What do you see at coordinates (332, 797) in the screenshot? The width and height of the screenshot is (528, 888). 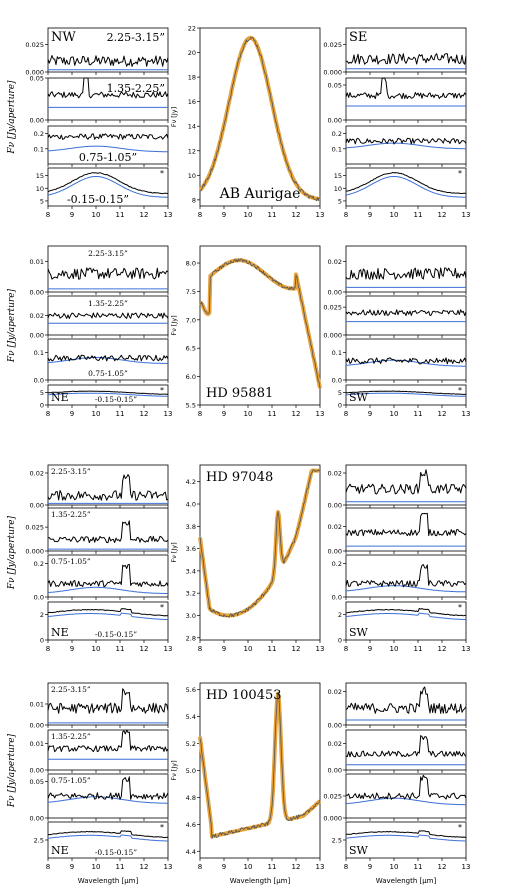 I see `y-tick-label: 0.025` at bounding box center [332, 797].